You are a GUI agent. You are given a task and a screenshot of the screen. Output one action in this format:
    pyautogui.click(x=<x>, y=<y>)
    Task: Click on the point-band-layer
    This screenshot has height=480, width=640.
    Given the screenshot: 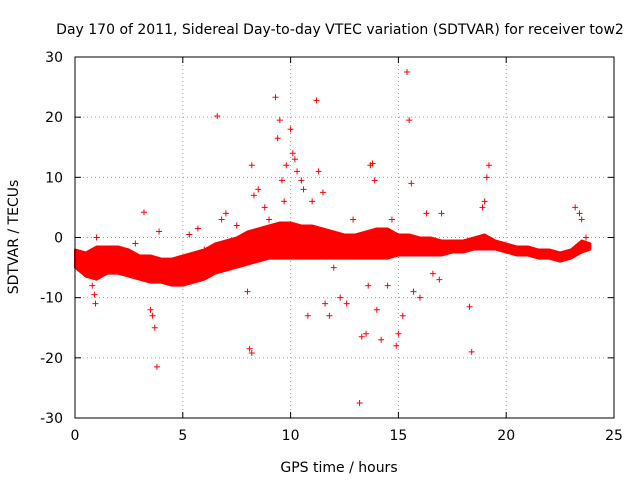 What is the action you would take?
    pyautogui.click(x=333, y=254)
    